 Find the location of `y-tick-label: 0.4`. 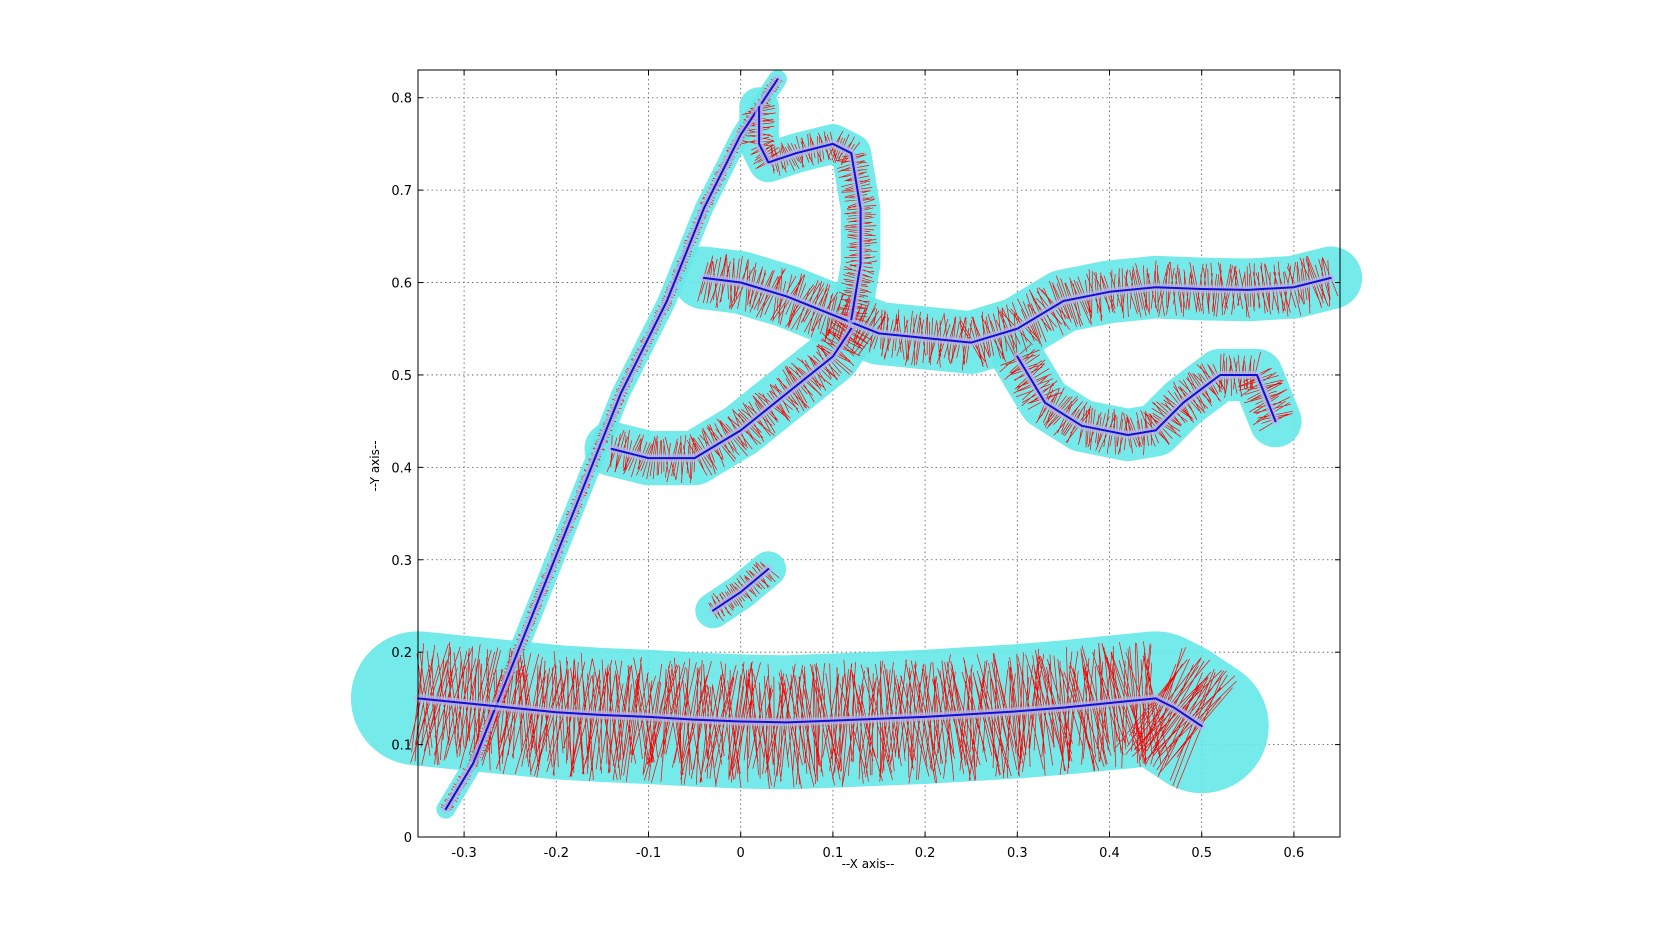

y-tick-label: 0.4 is located at coordinates (401, 468).